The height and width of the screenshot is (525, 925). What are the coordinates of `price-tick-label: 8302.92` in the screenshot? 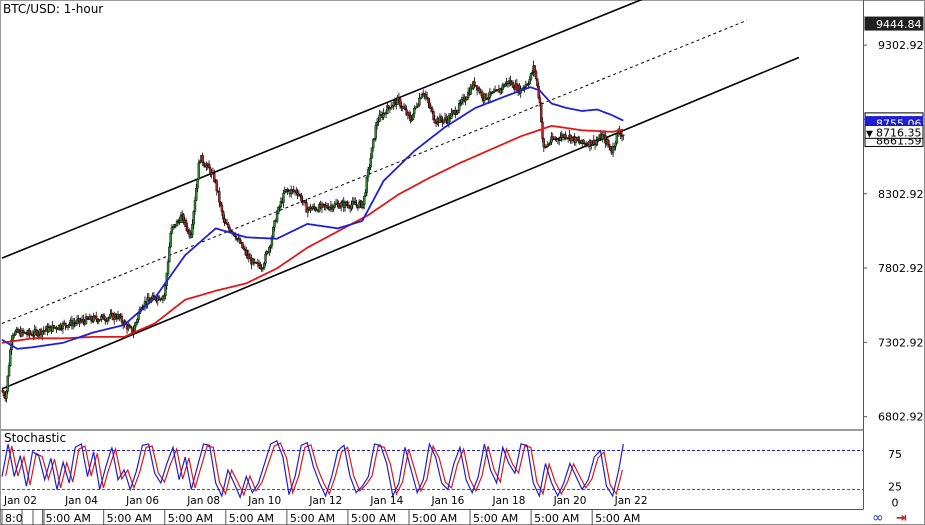 It's located at (901, 194).